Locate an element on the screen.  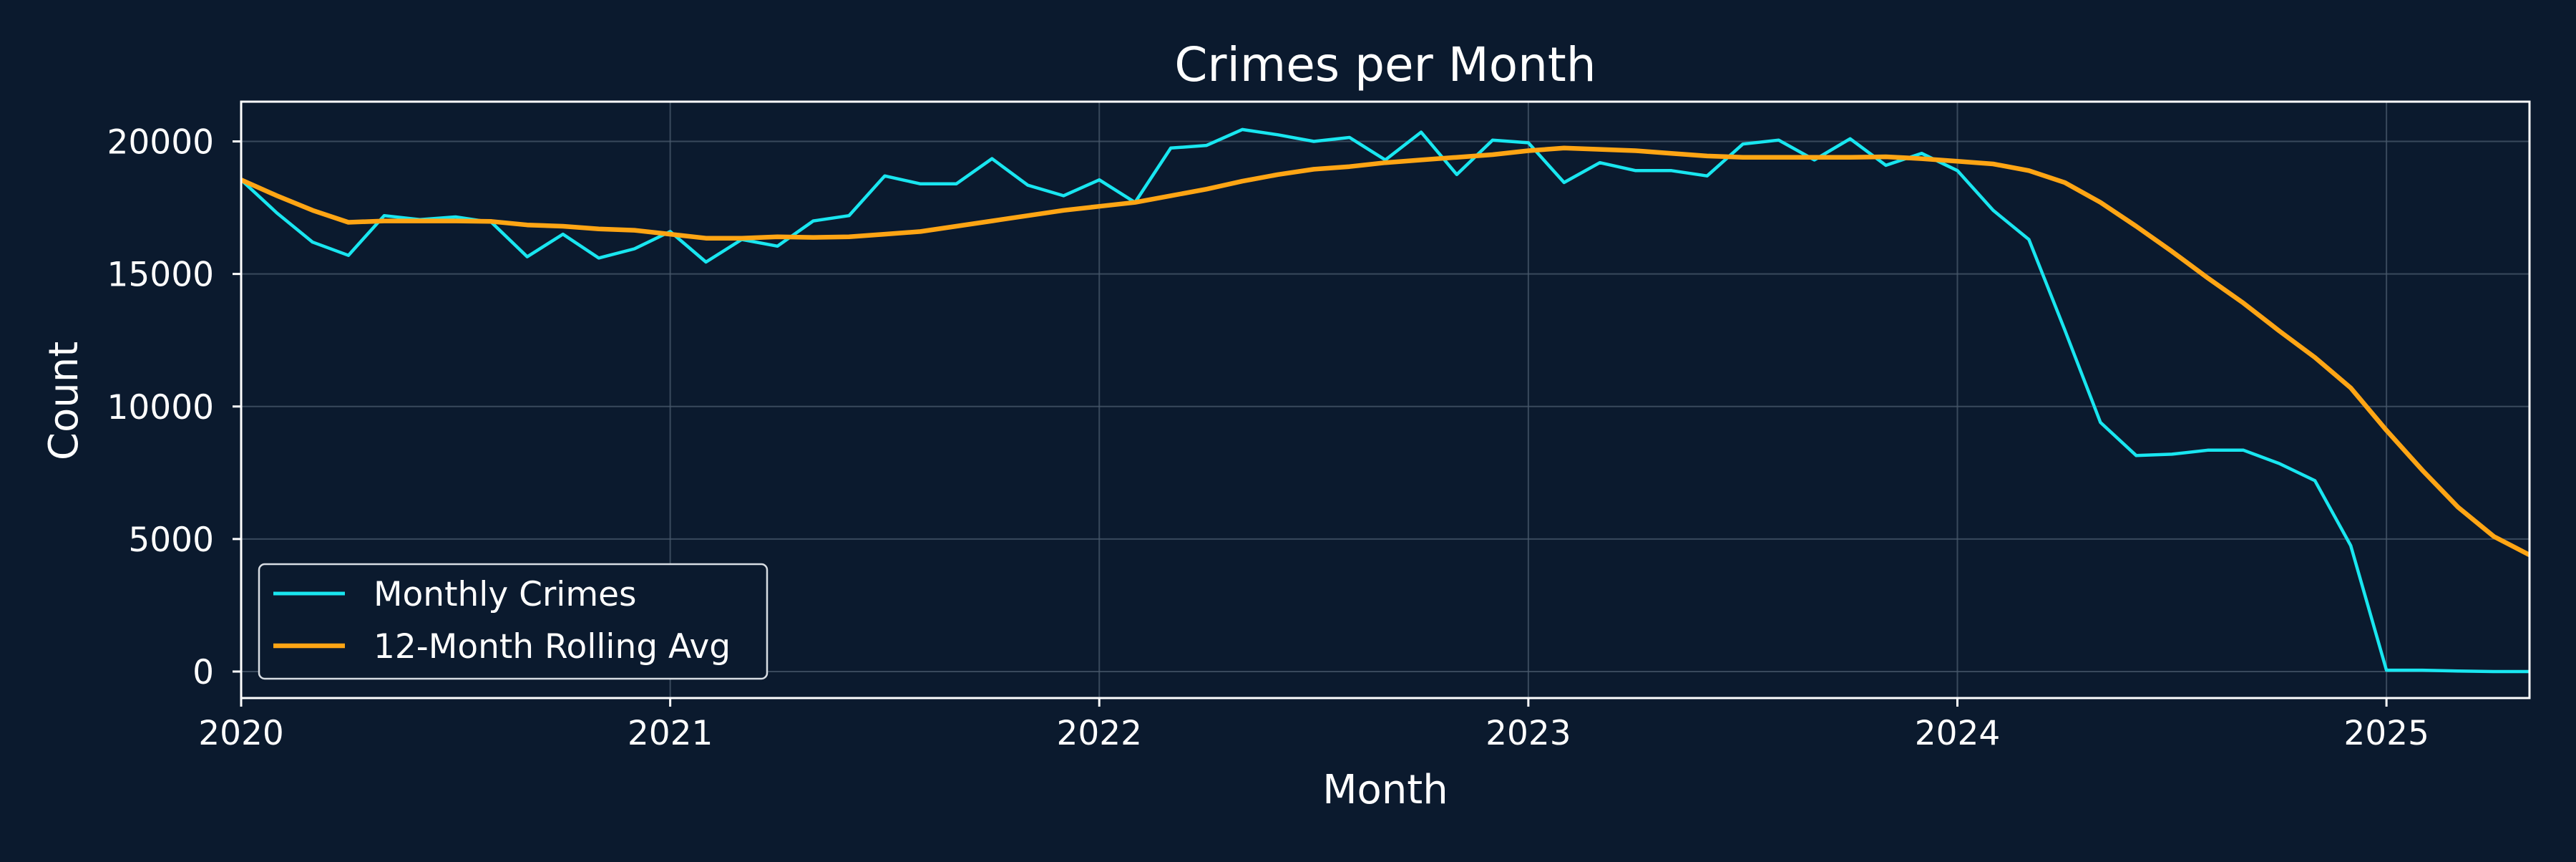
x-axis-title: Month is located at coordinates (1385, 790).